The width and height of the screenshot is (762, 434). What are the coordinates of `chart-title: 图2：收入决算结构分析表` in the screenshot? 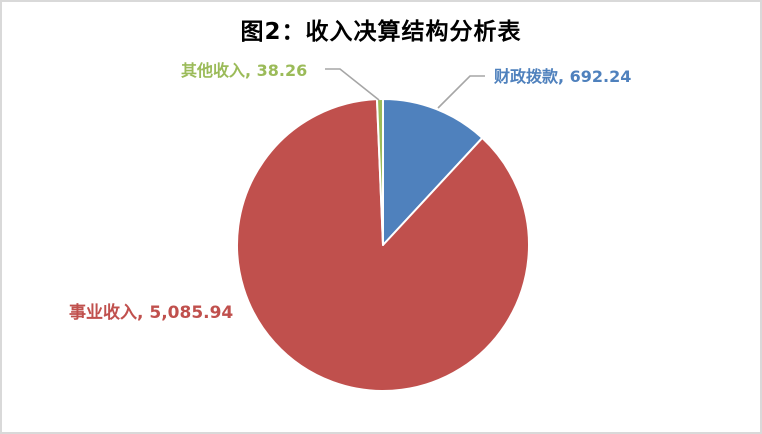 It's located at (381, 32).